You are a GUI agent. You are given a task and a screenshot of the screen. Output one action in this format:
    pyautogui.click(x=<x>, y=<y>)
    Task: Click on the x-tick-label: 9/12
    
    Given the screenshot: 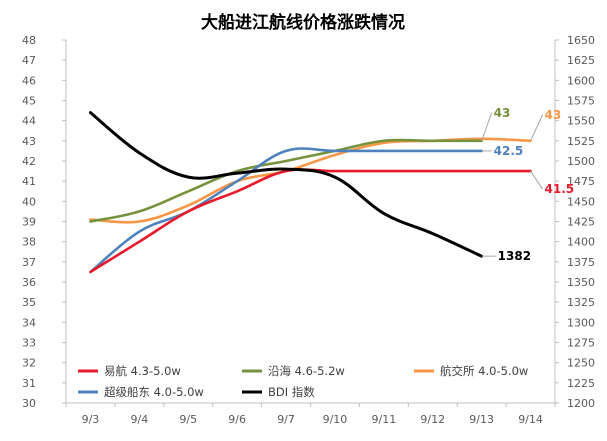 What is the action you would take?
    pyautogui.click(x=432, y=419)
    